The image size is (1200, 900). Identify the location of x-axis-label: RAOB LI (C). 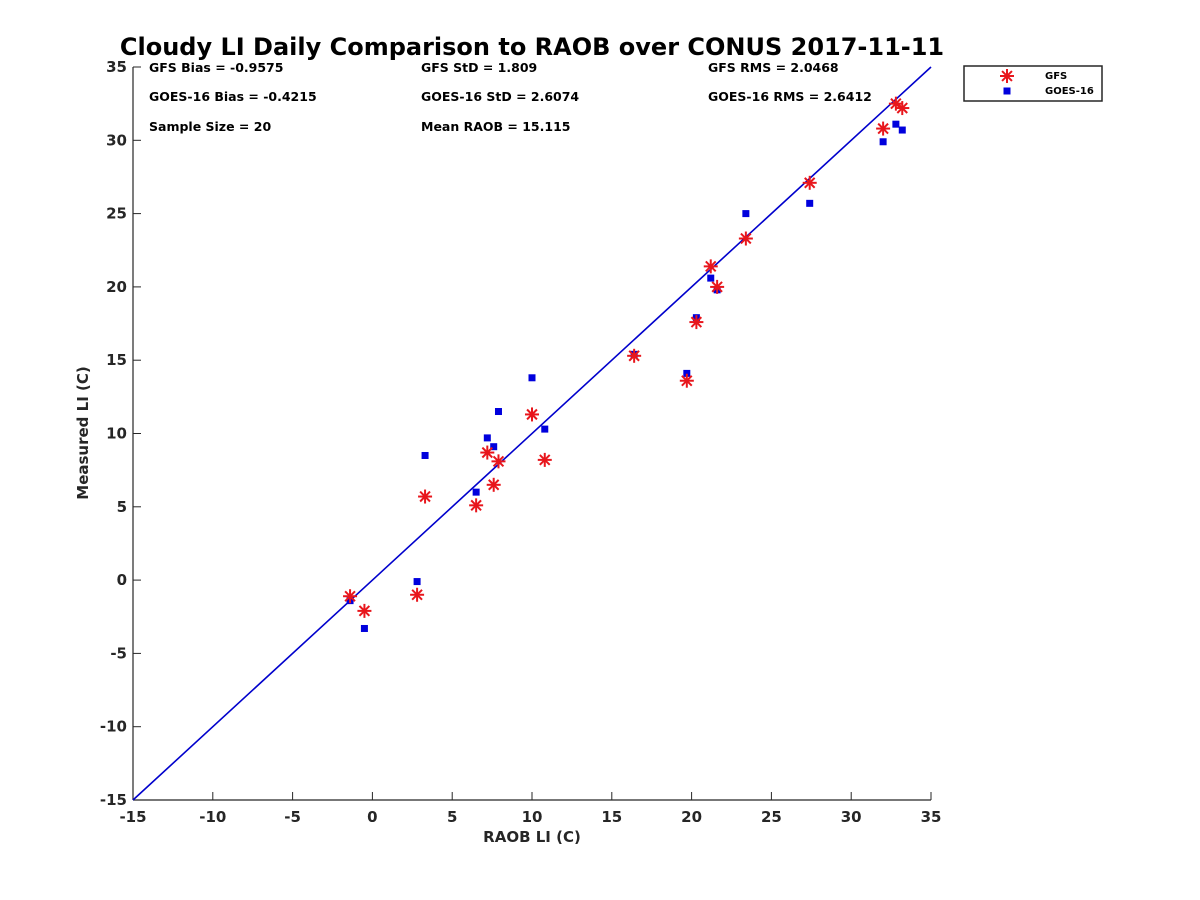
(532, 837).